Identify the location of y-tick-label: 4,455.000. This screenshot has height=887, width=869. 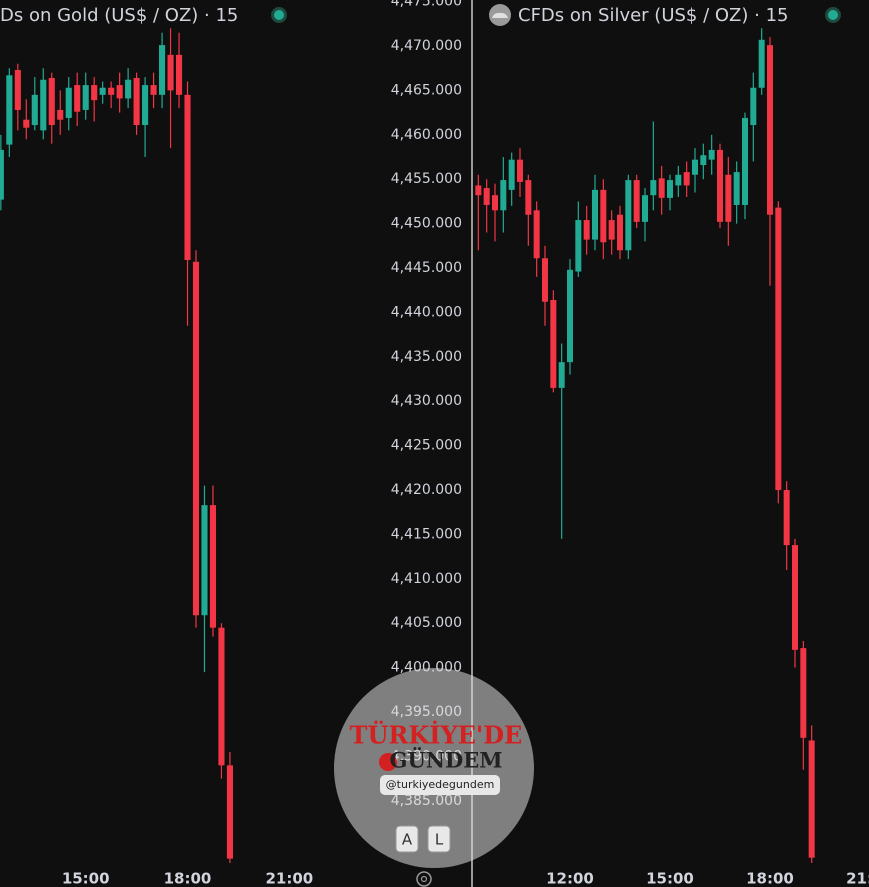
(426, 179).